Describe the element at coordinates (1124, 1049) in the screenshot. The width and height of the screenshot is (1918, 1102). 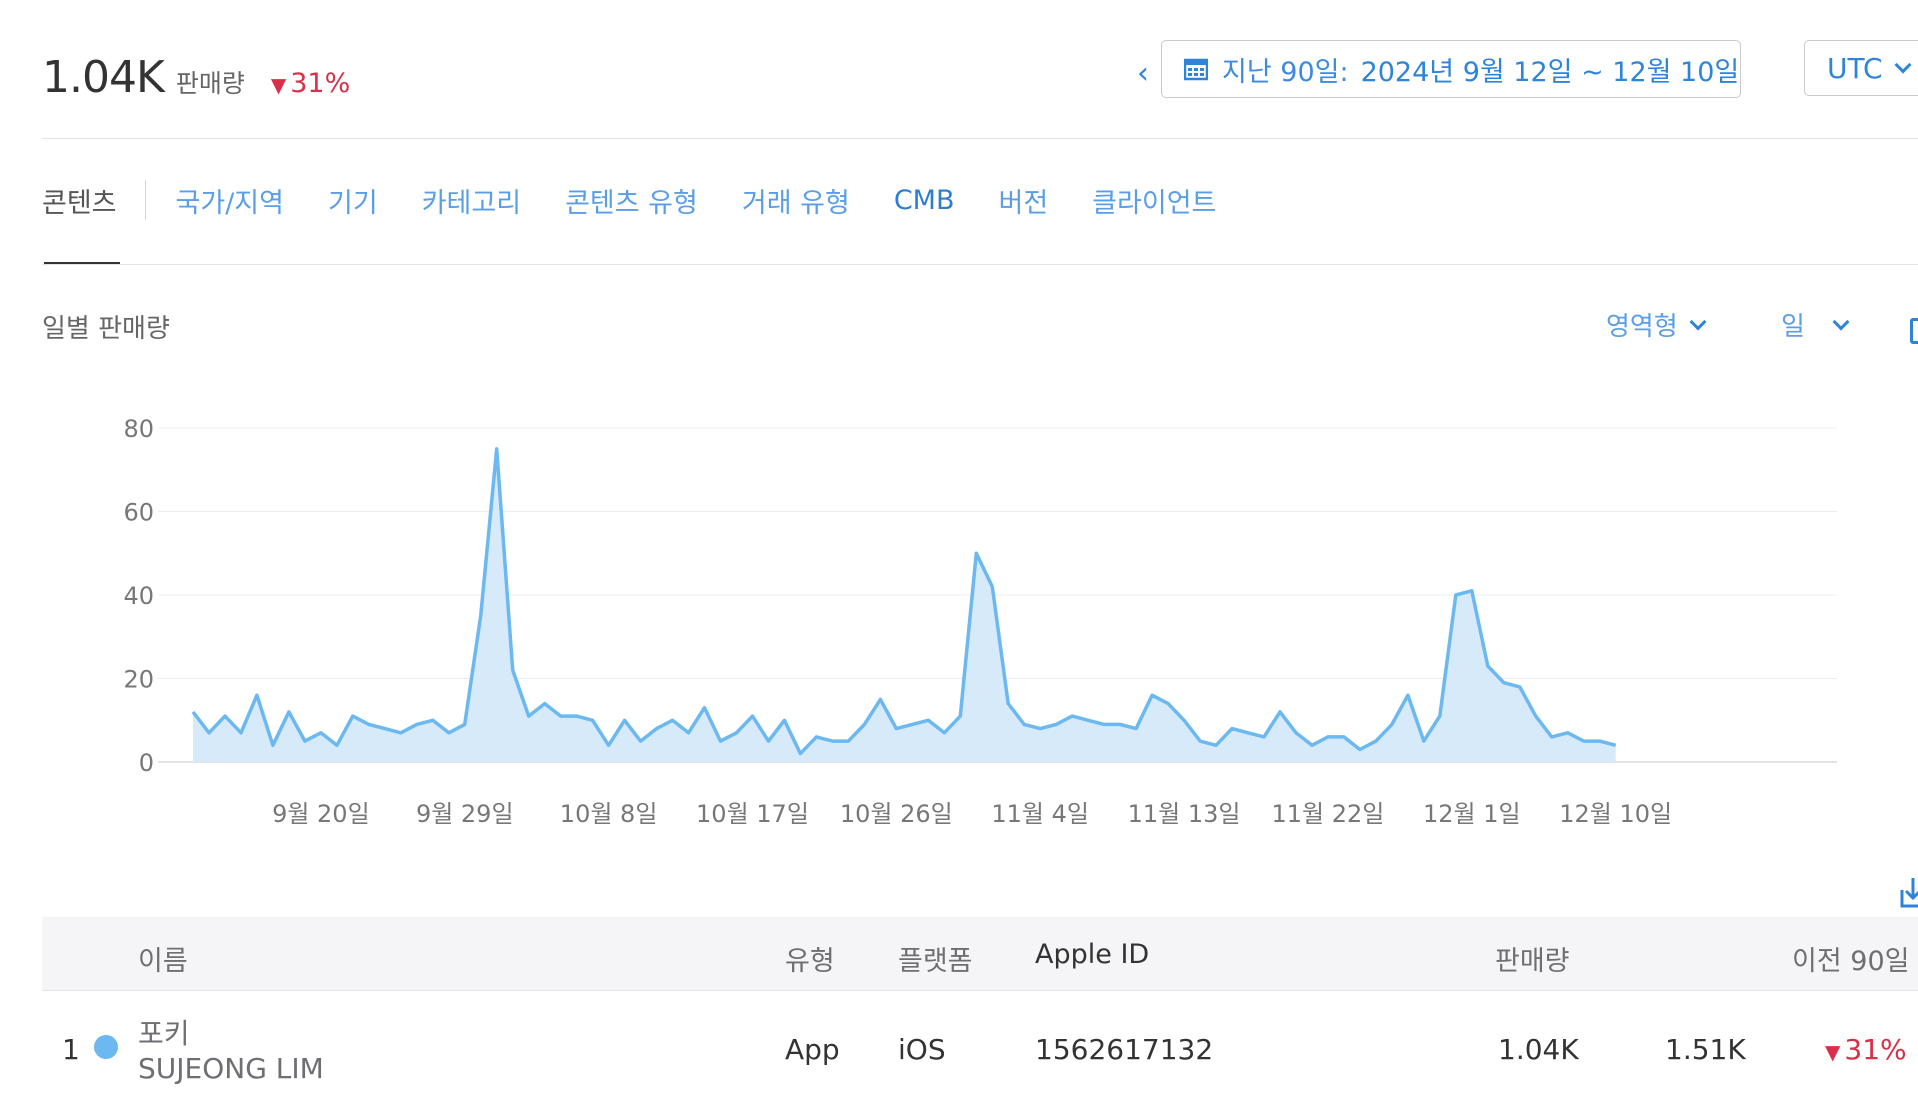
I see `row-apple-id: 1562617132` at that location.